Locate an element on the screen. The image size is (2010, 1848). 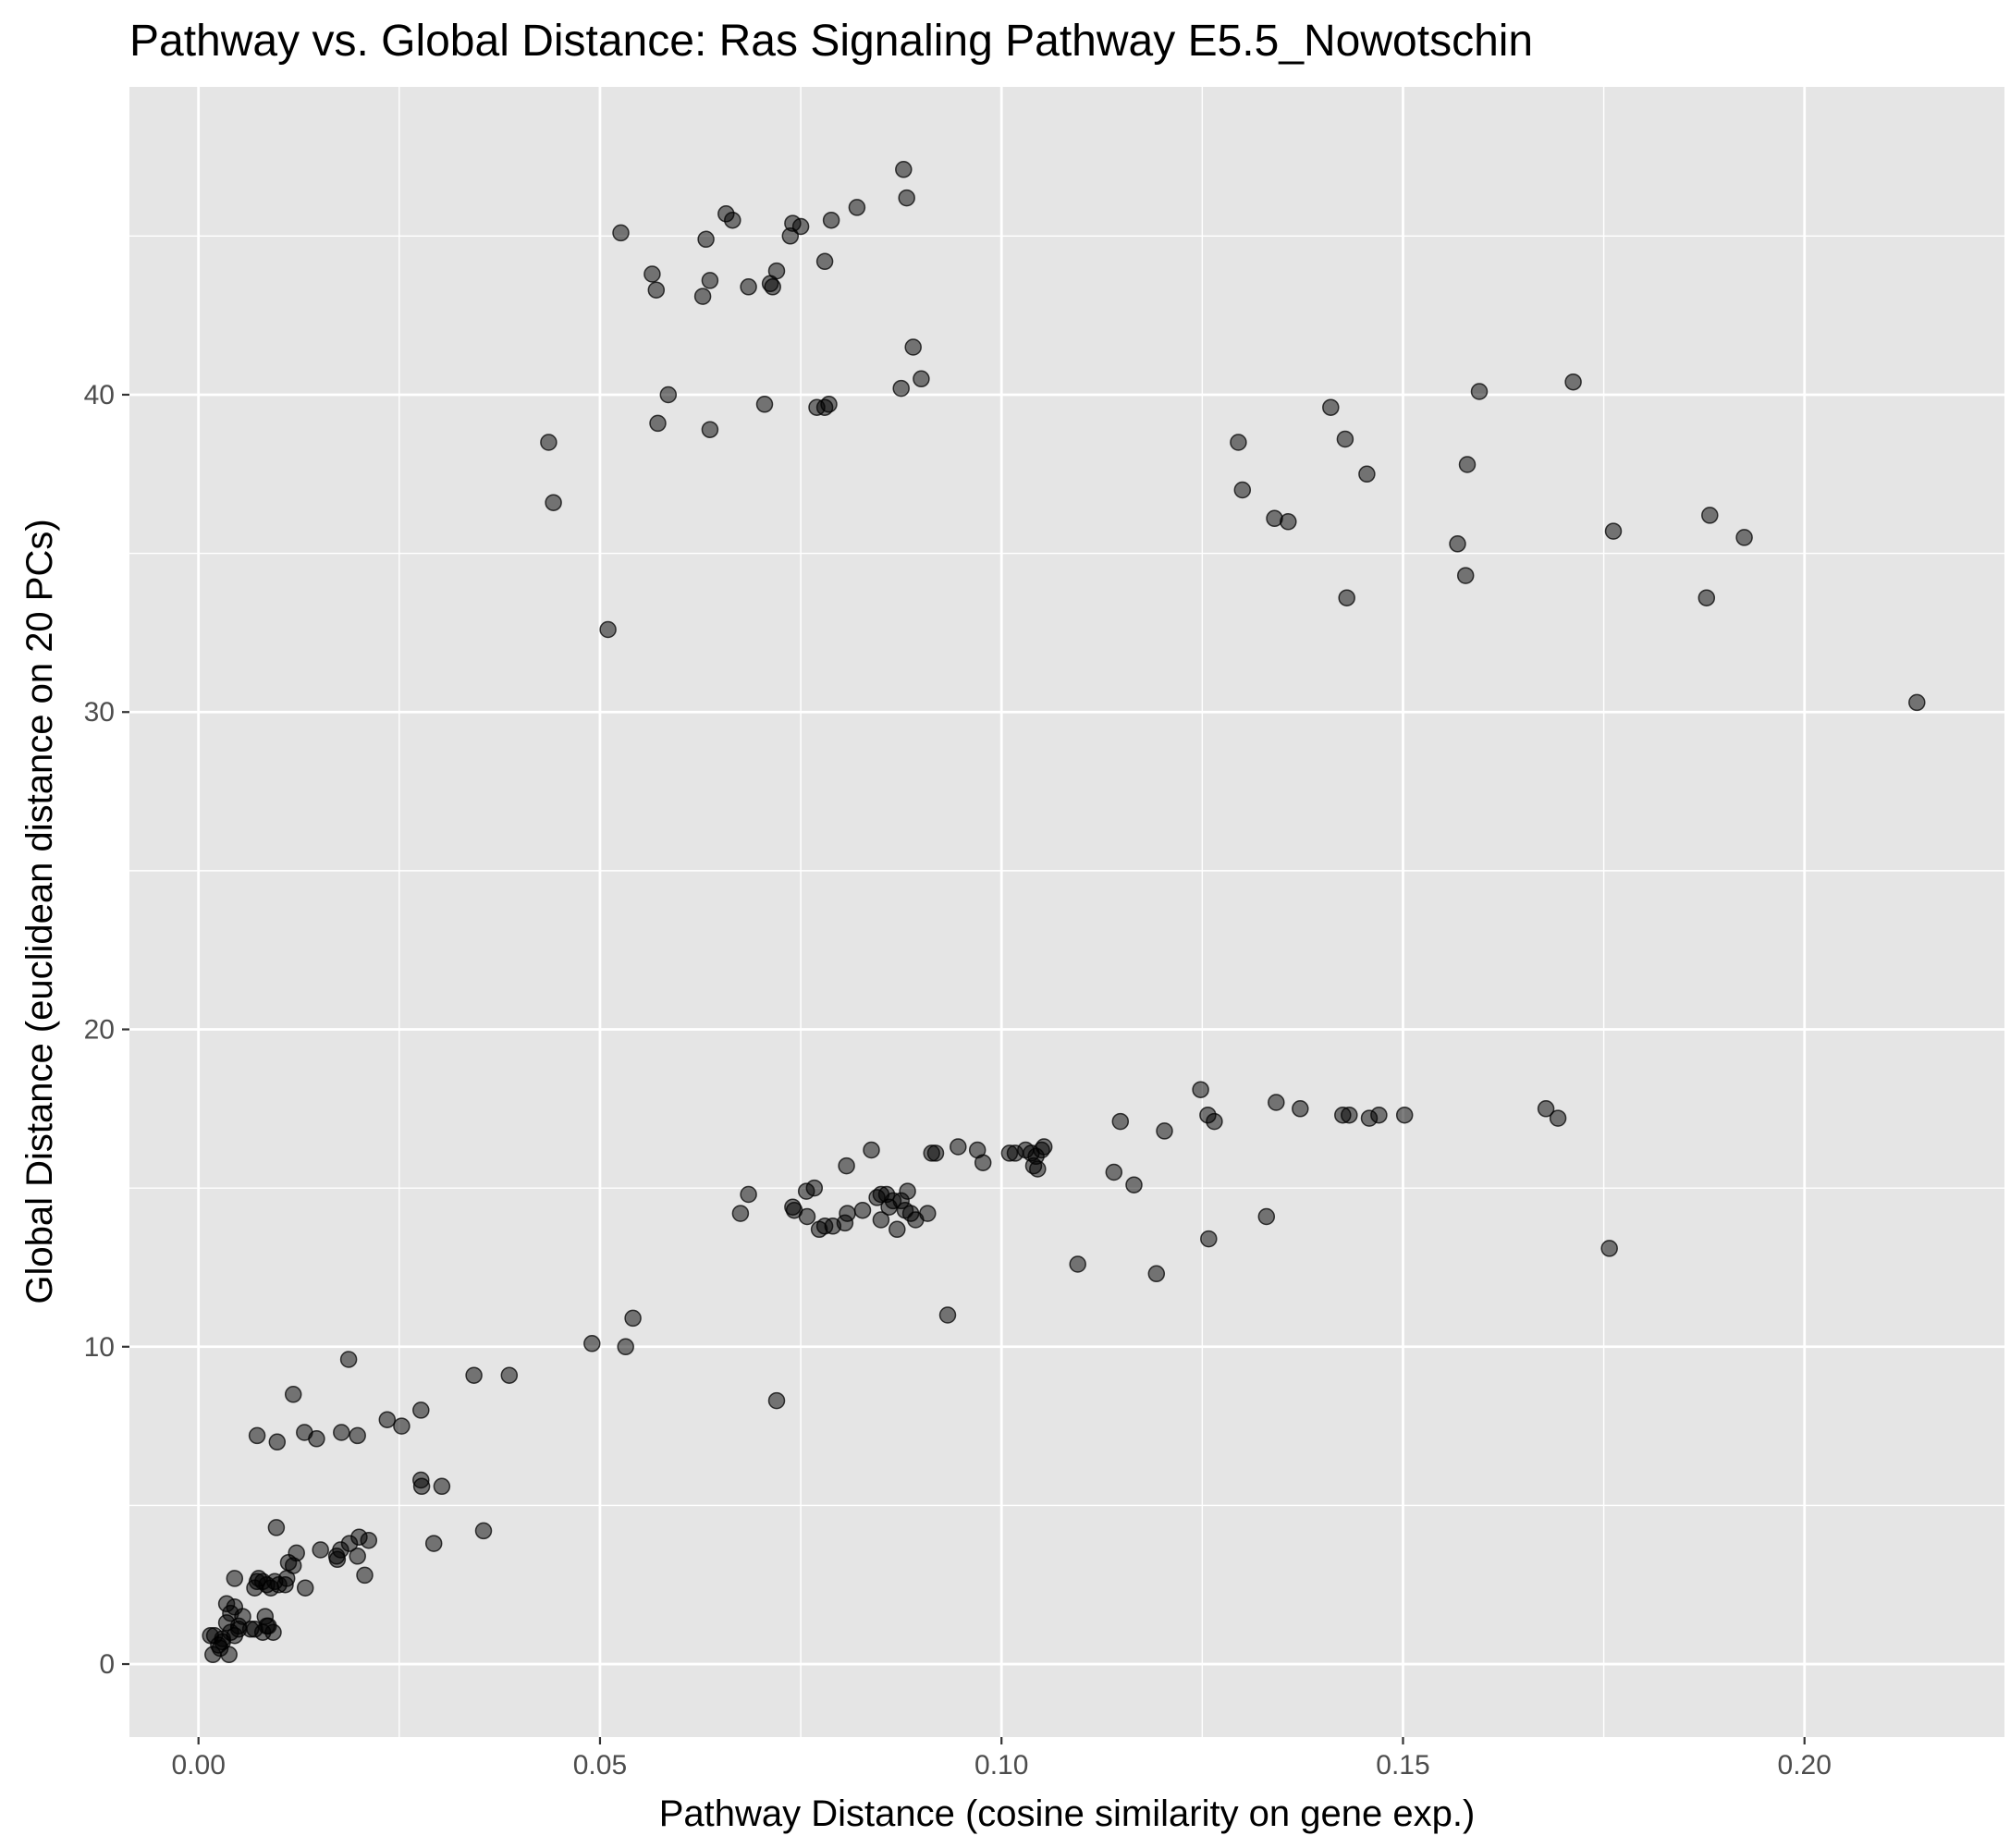
x-axis: 0.00 0.05 0.10 0.15 0.20 is located at coordinates (1001, 1759).